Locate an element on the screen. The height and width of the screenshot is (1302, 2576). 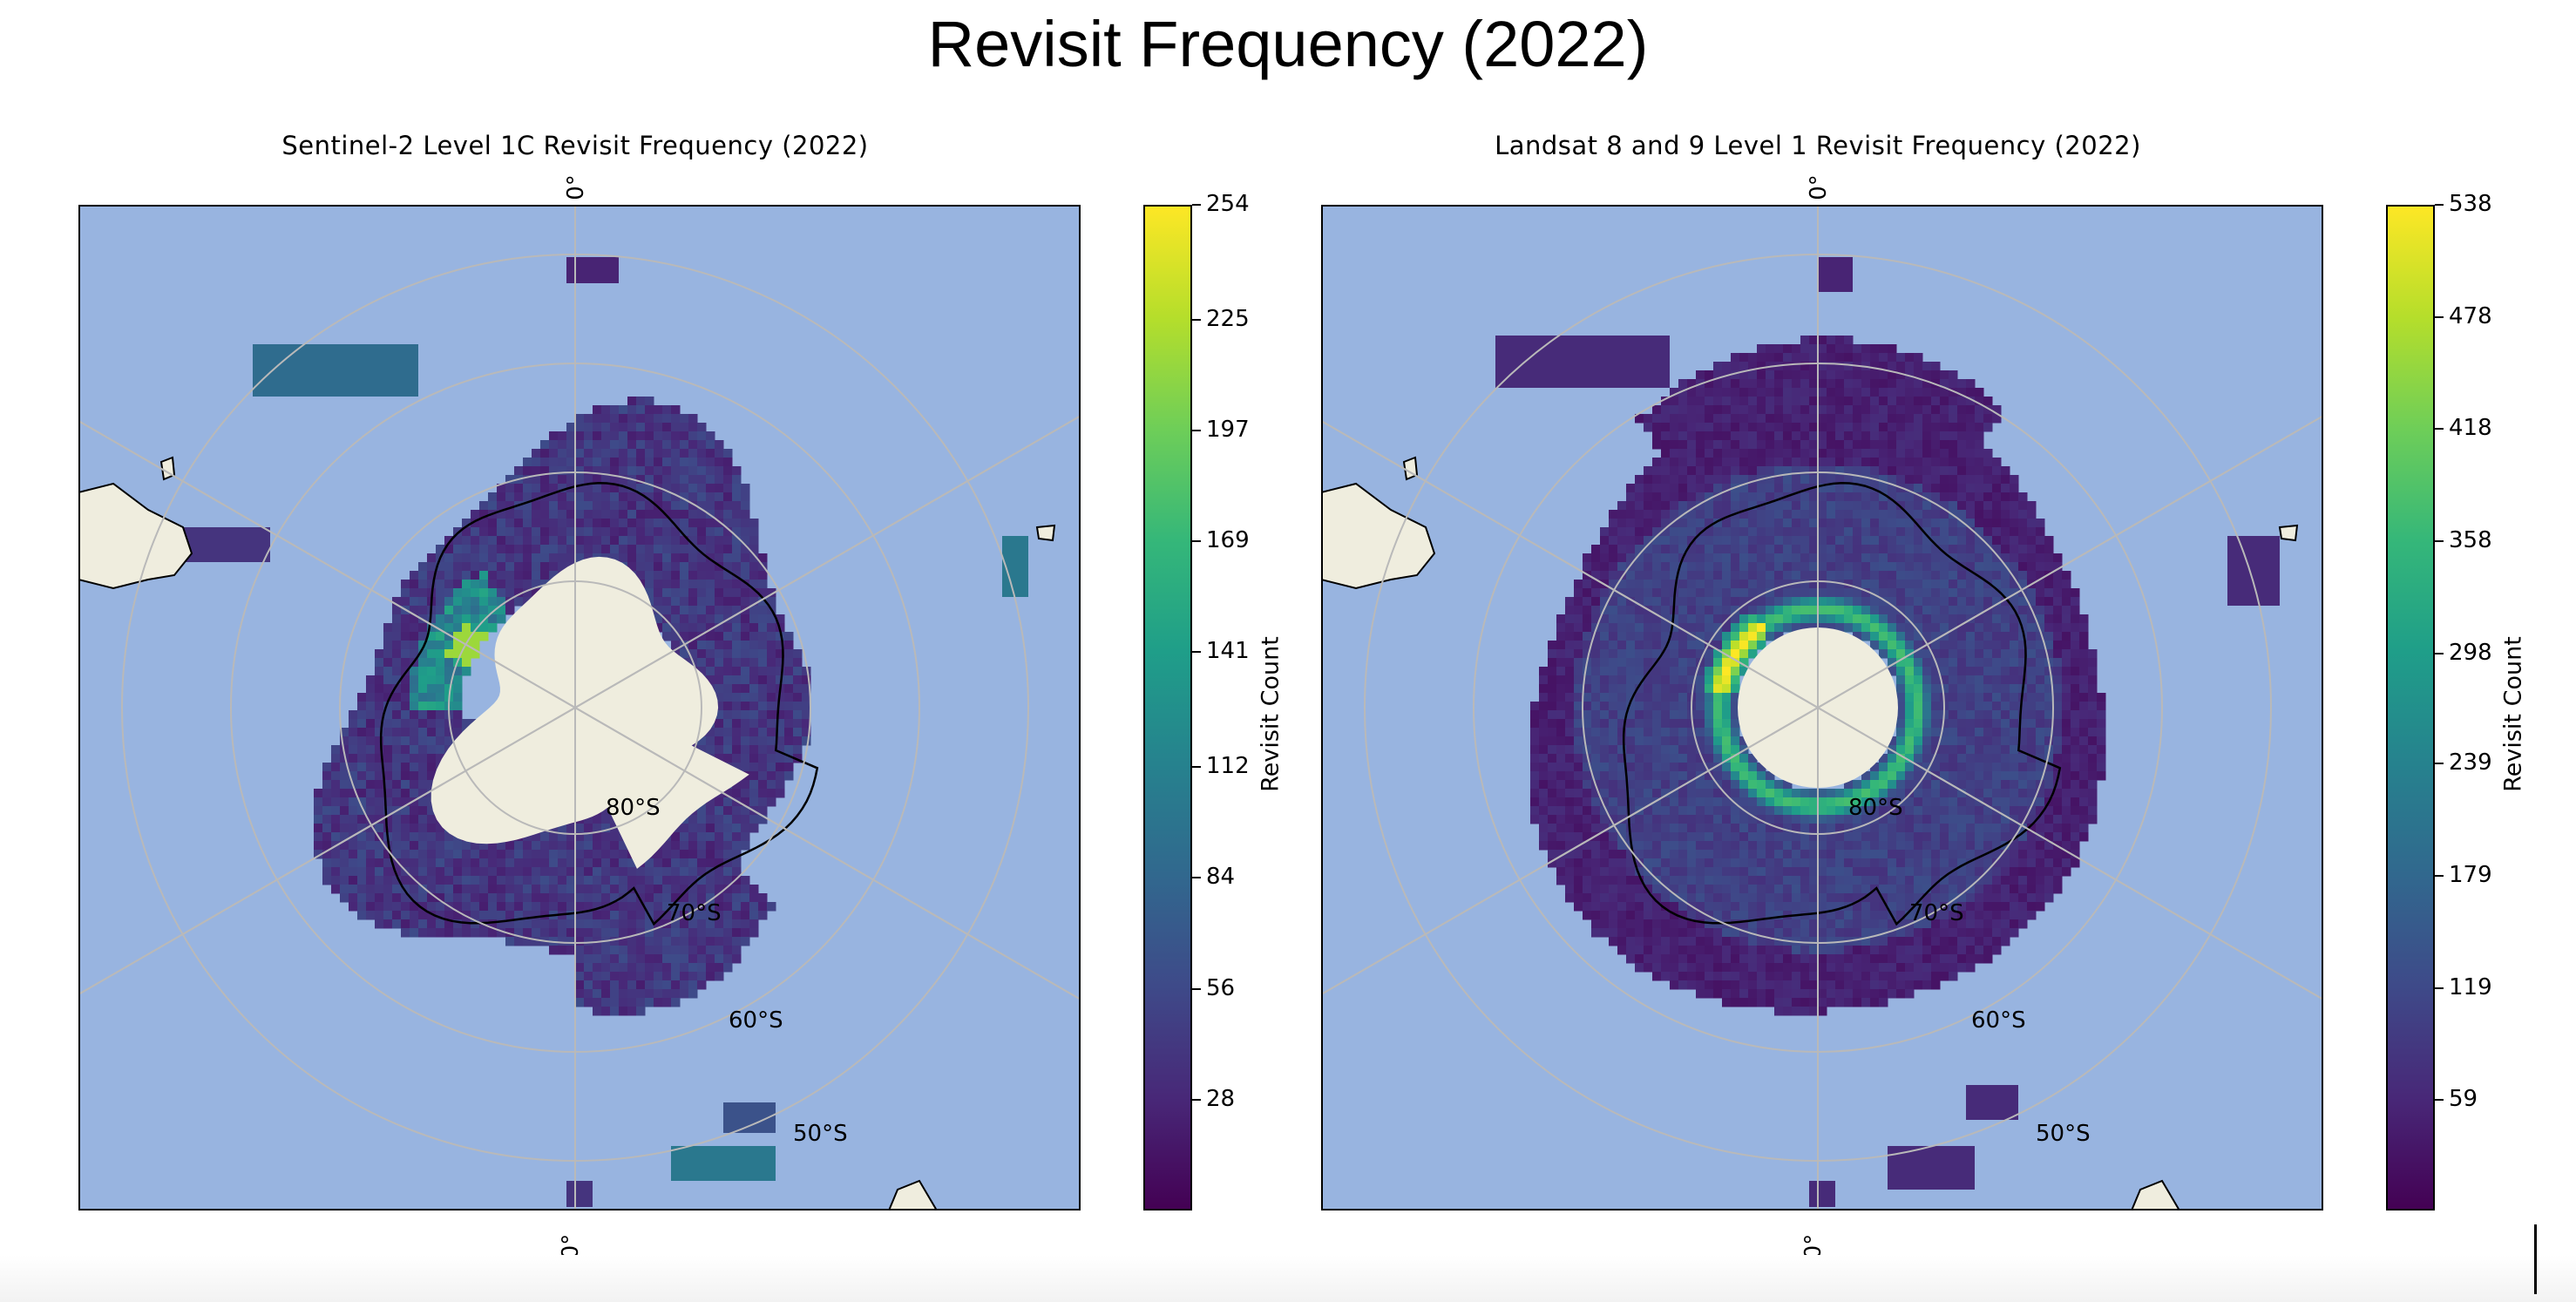
panel-2-lon-label-top: 0° is located at coordinates (1819, 187).